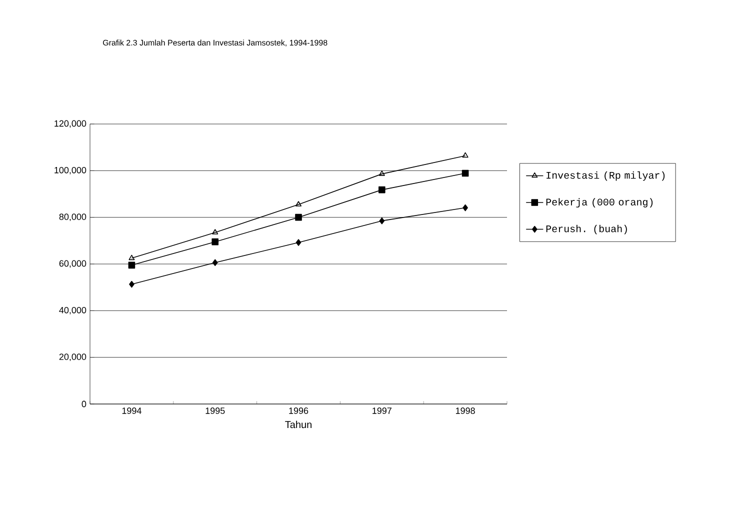  What do you see at coordinates (84, 404) in the screenshot?
I see `y-tick-label: 0` at bounding box center [84, 404].